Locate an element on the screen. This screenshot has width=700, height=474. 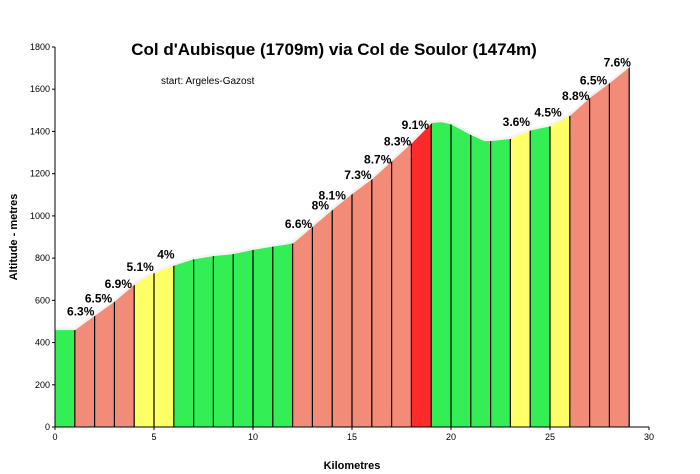
x-axis-label: Kilometres is located at coordinates (352, 466).